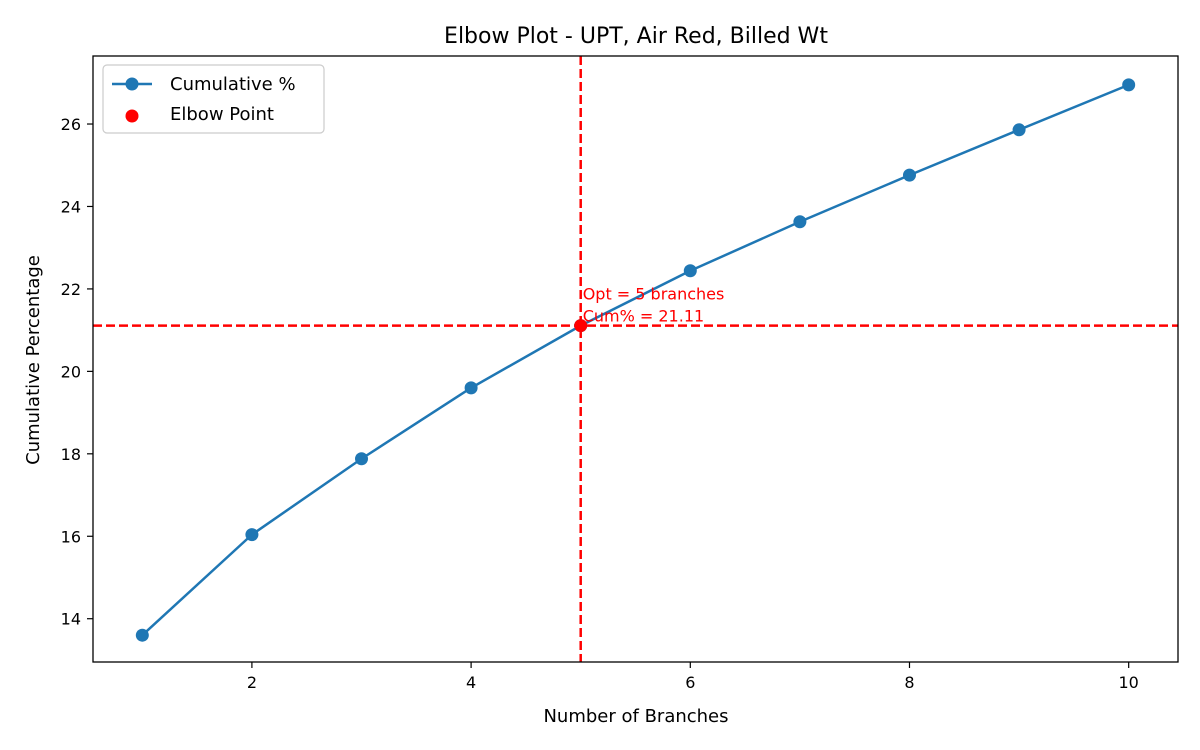 The width and height of the screenshot is (1200, 750). What do you see at coordinates (33, 360) in the screenshot?
I see `y-axis-title: Cumulative Percentage` at bounding box center [33, 360].